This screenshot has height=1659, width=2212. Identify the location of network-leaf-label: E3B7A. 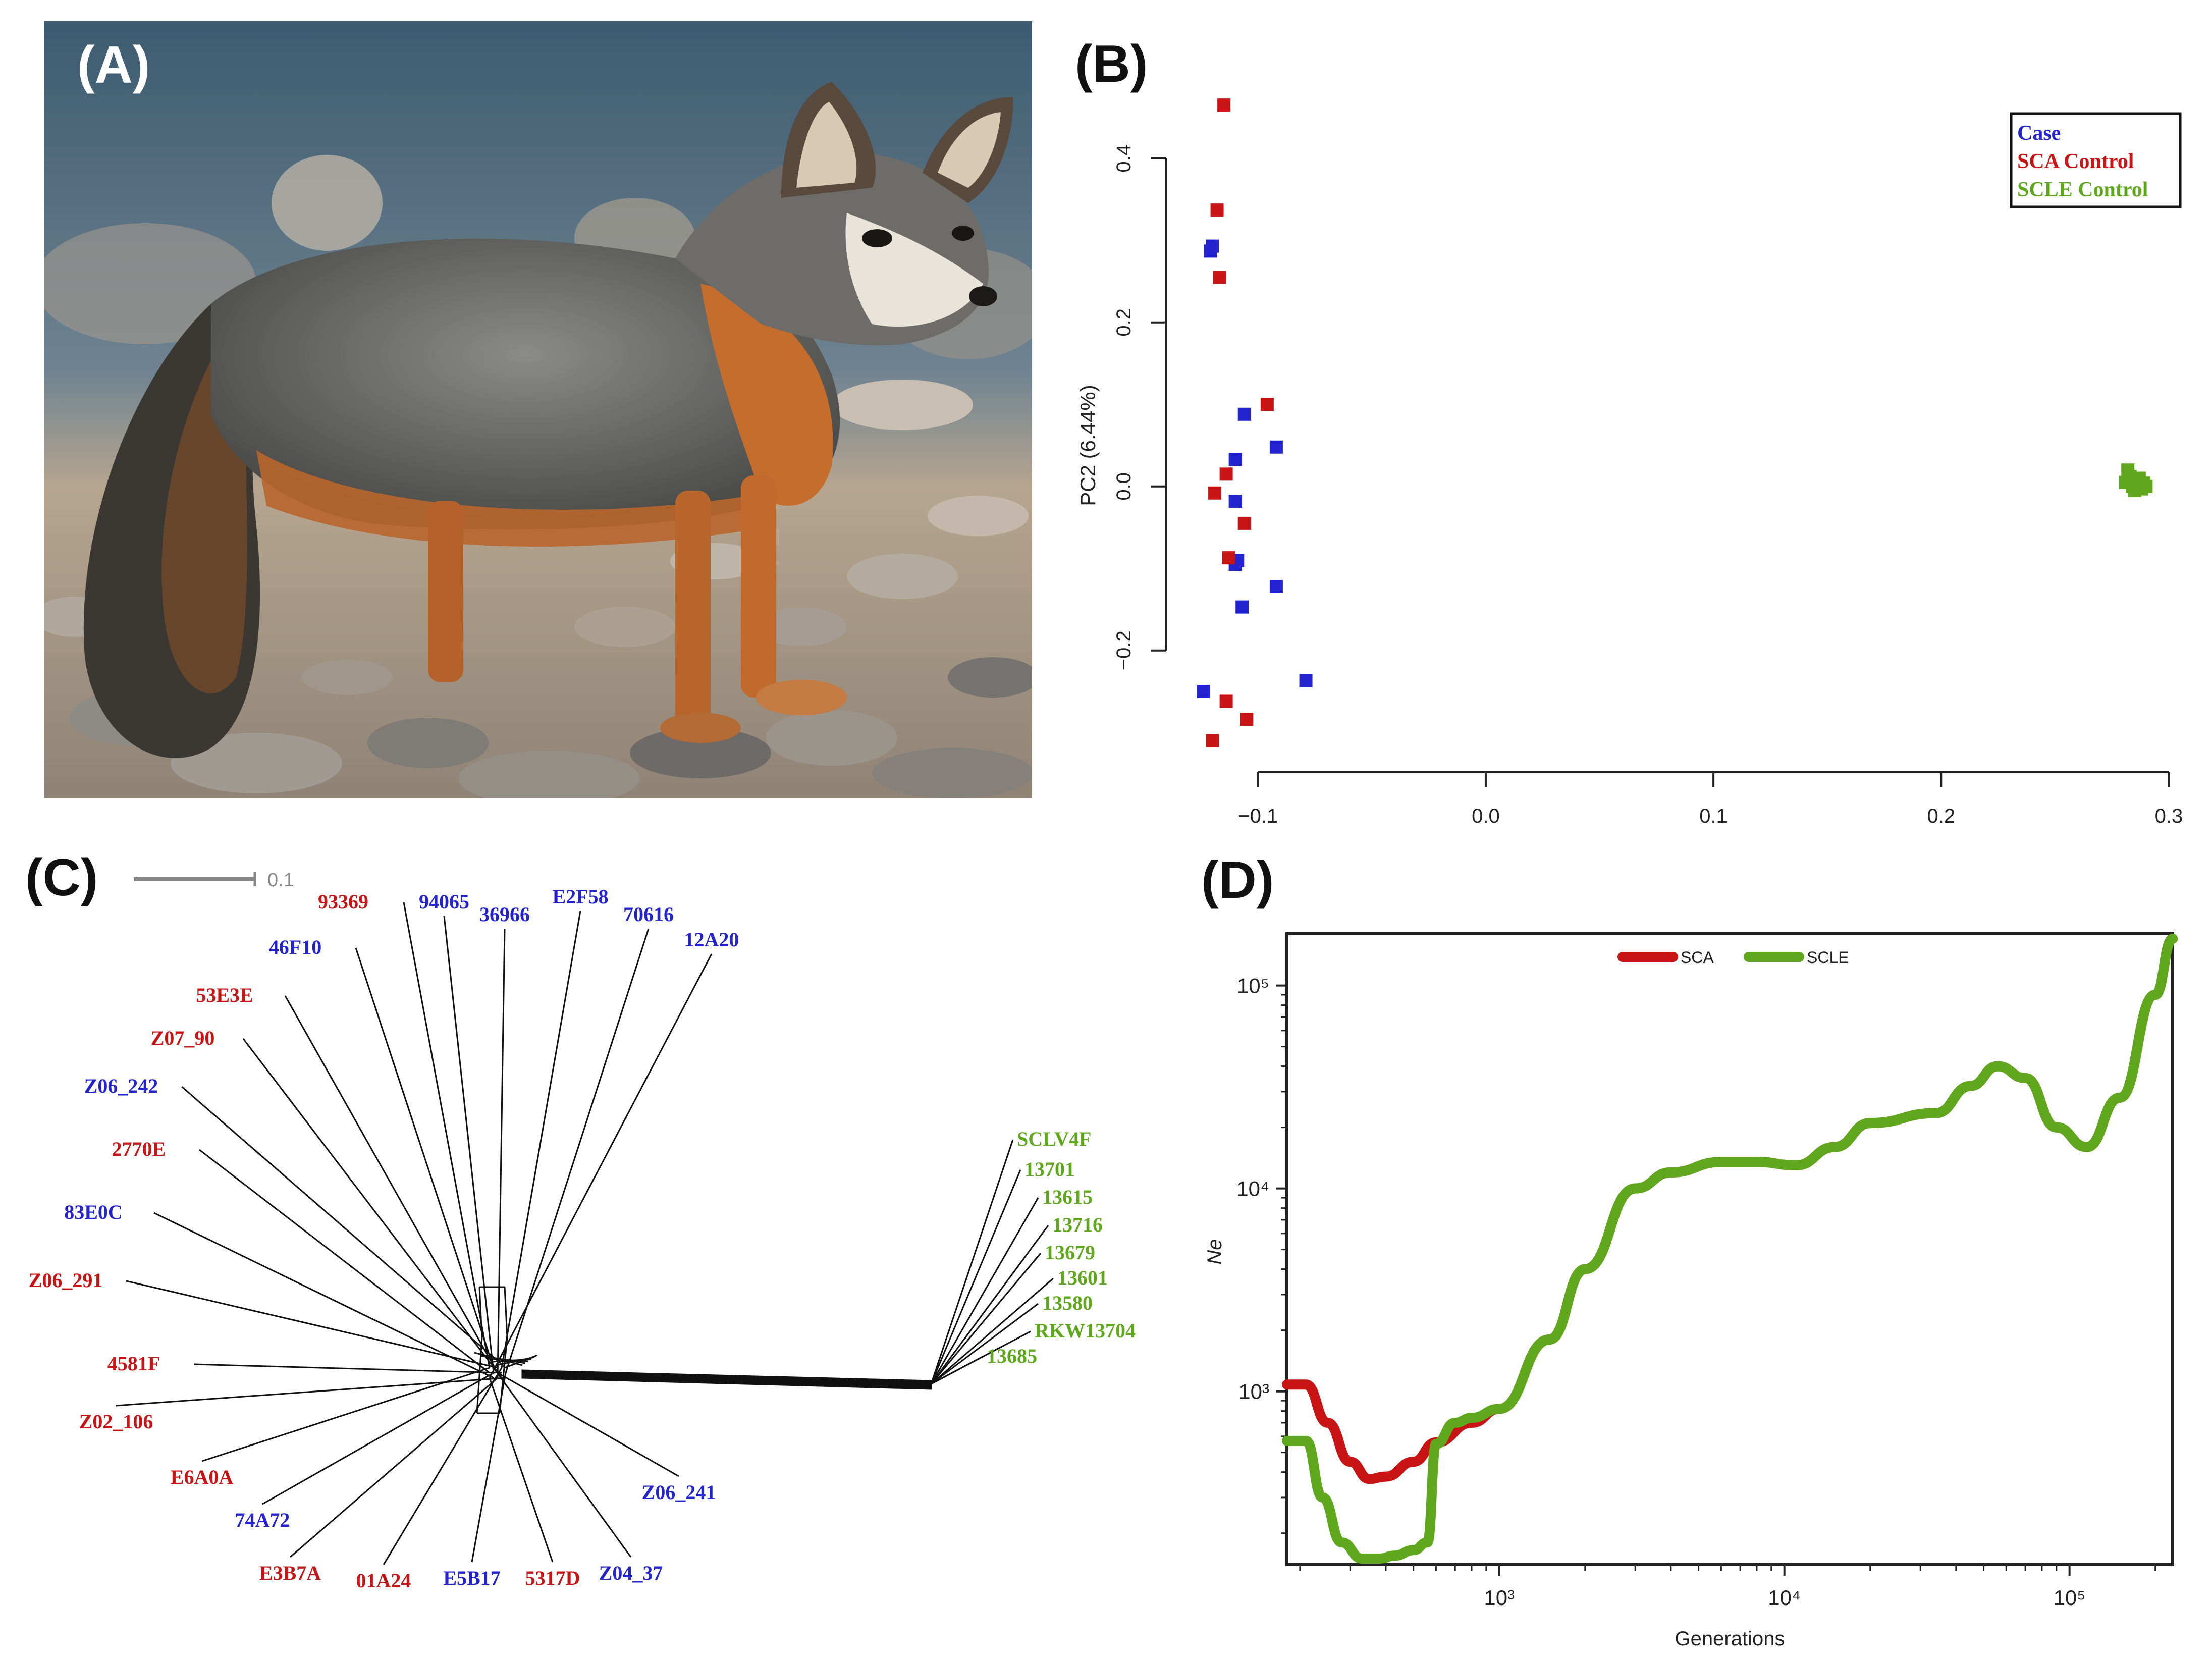
(290, 1573).